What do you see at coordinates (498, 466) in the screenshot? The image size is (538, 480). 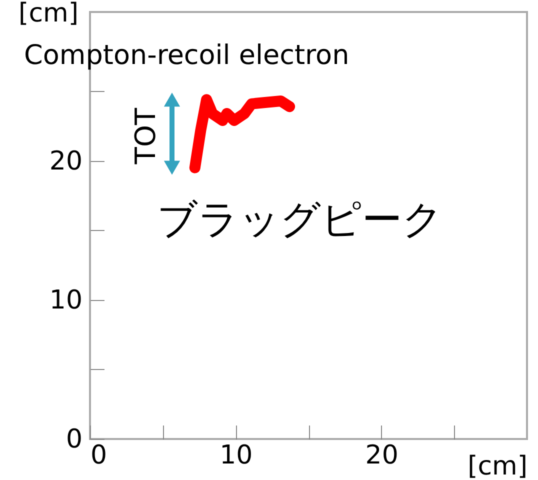 I see `x-axis-title: [cm]` at bounding box center [498, 466].